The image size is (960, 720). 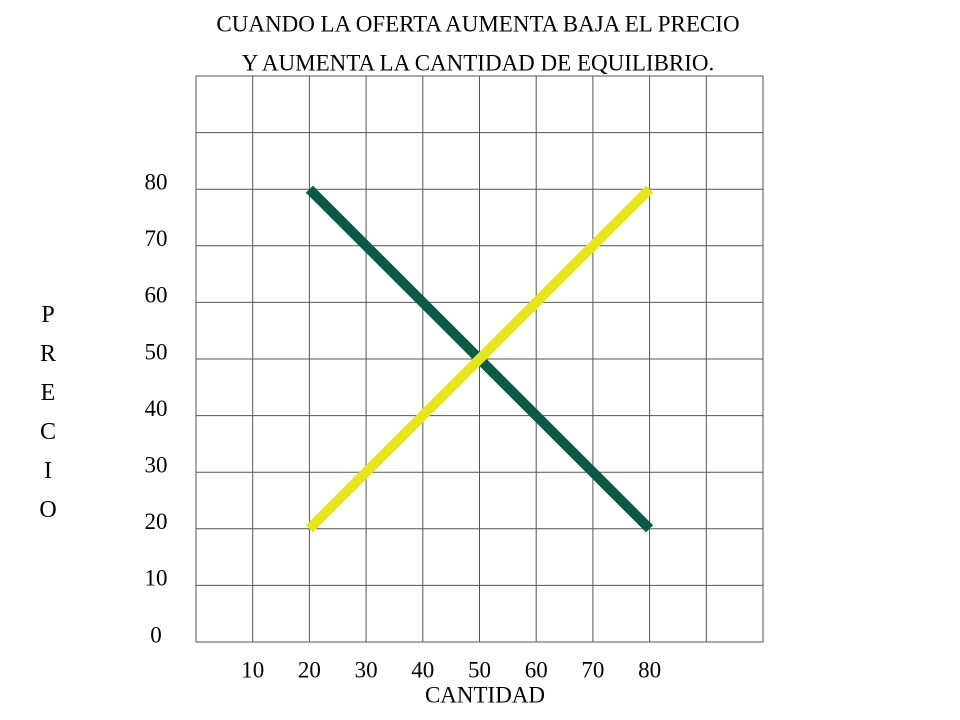 I want to click on x-tick-label: 50, so click(x=479, y=669).